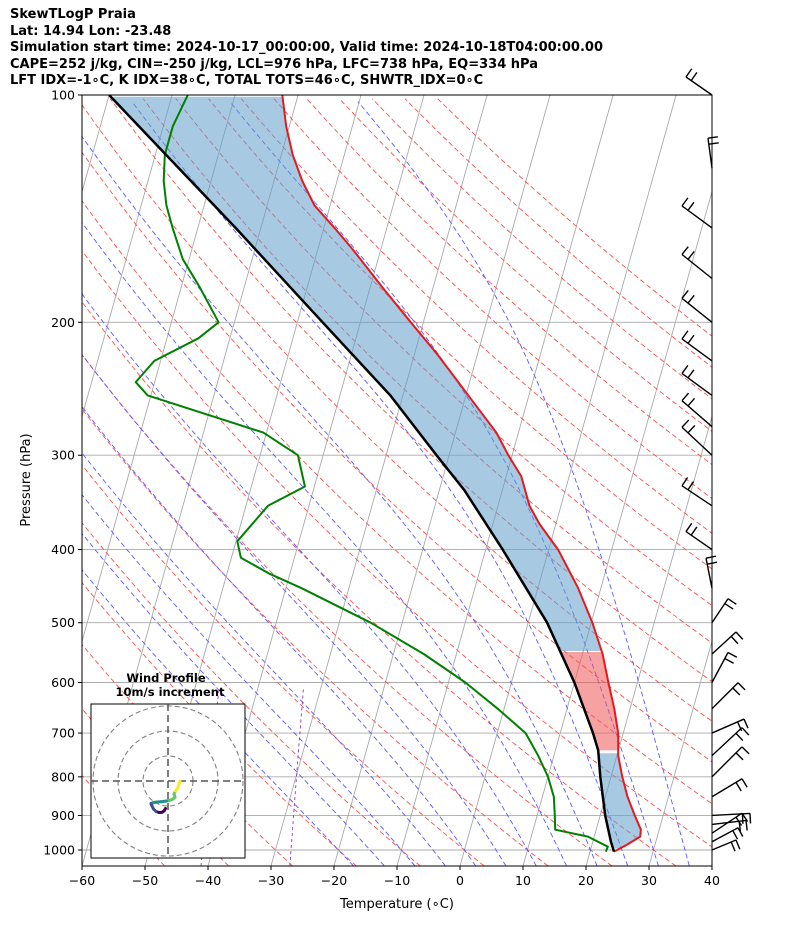 This screenshot has height=937, width=794. What do you see at coordinates (63, 455) in the screenshot?
I see `y-tick-label: 300` at bounding box center [63, 455].